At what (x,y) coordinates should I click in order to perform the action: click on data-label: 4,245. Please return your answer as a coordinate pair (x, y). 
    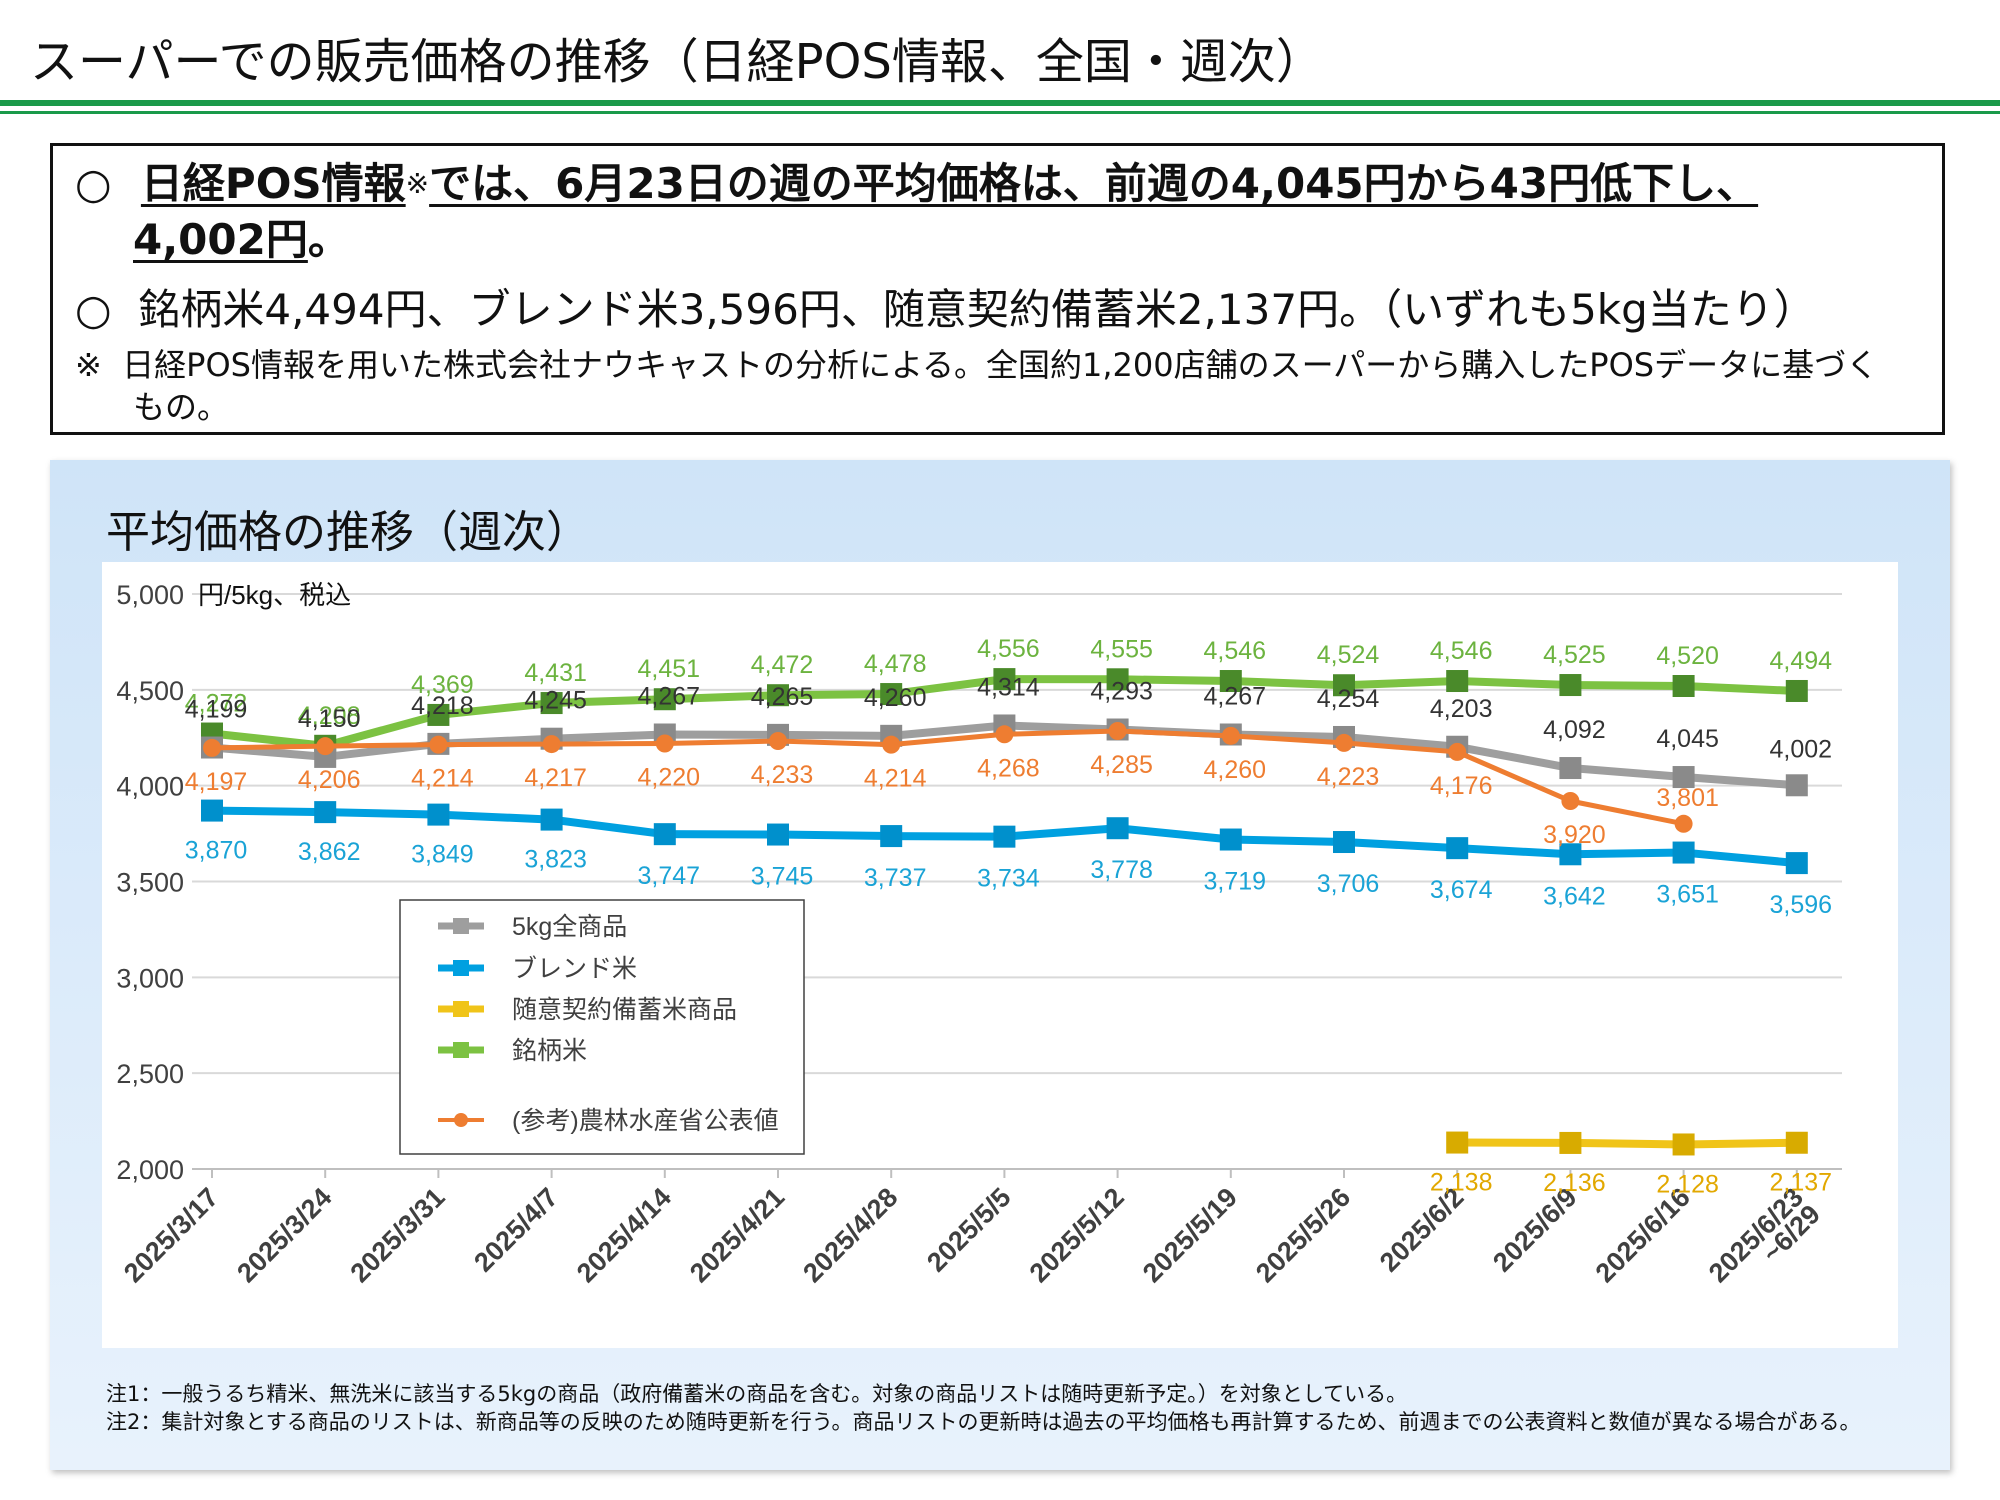
    Looking at the image, I should click on (555, 701).